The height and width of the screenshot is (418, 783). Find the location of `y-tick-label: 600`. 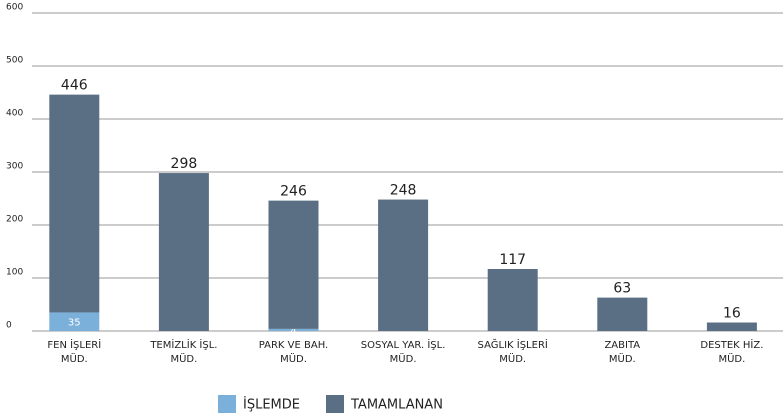

y-tick-label: 600 is located at coordinates (14, 8).